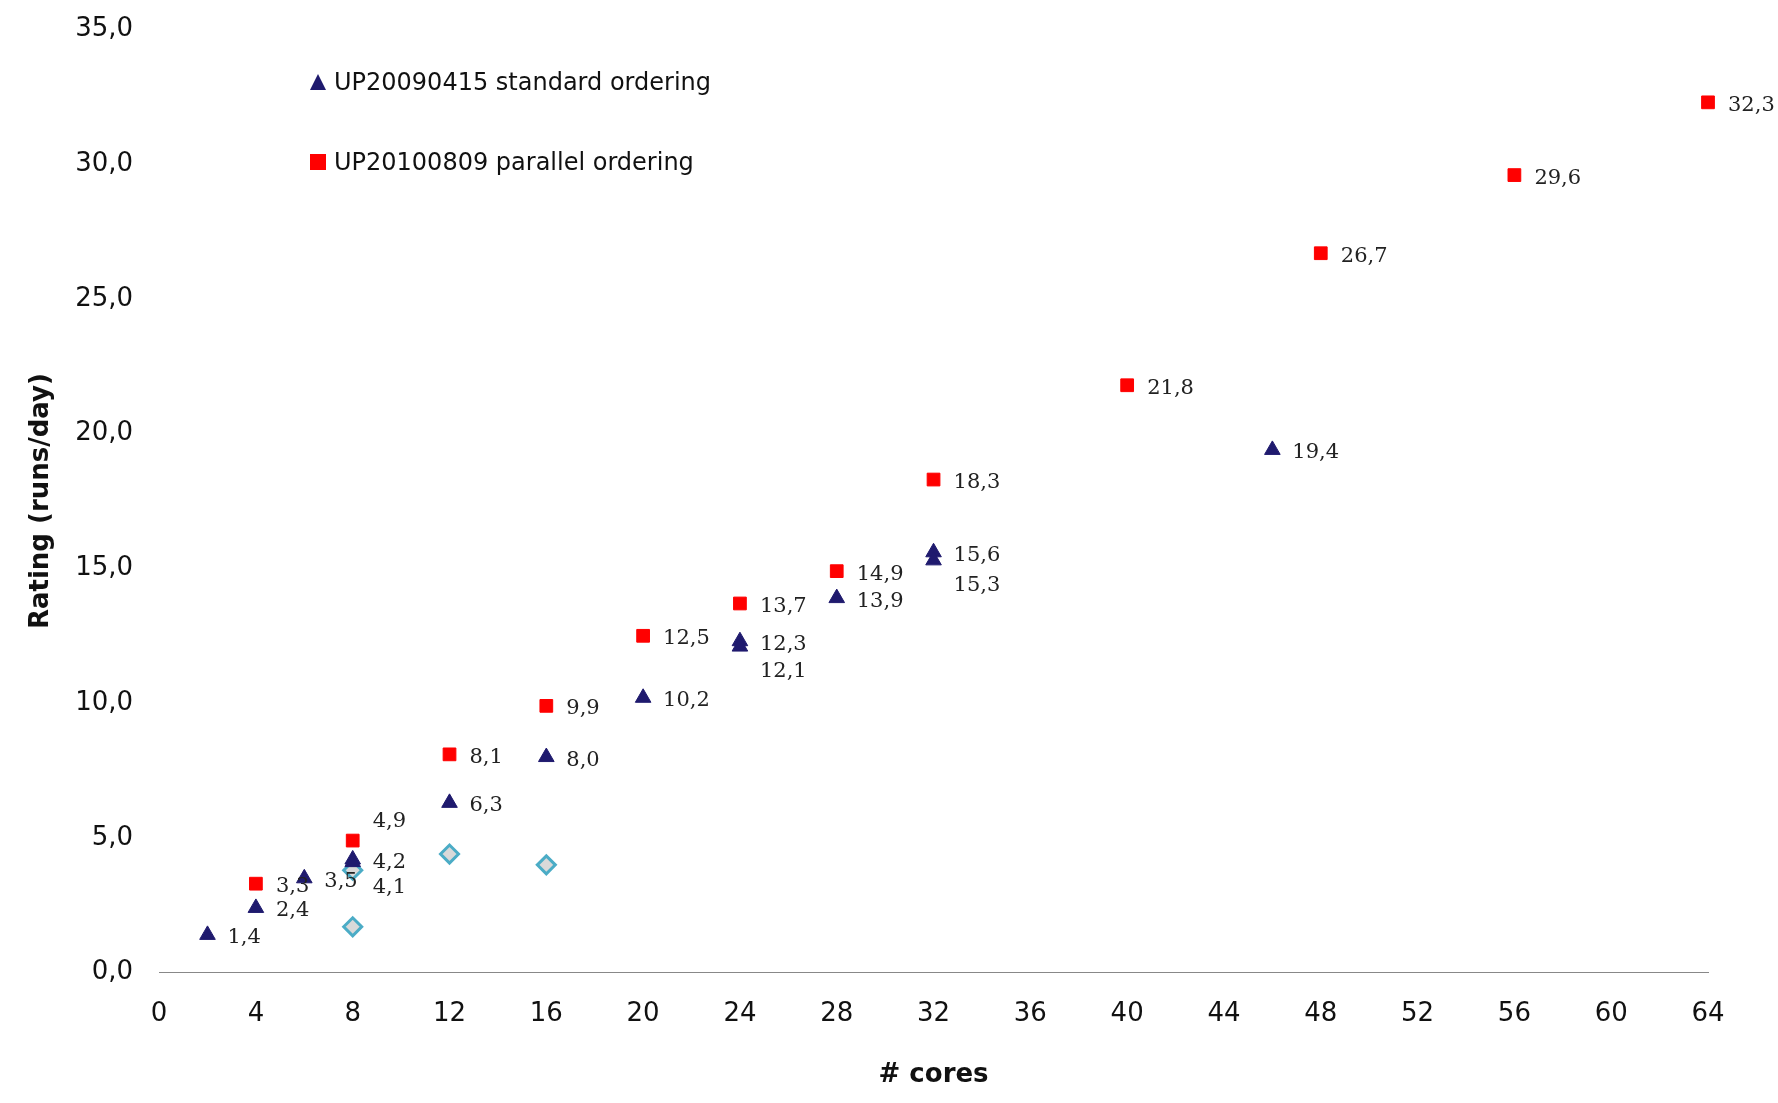  Describe the element at coordinates (39, 501) in the screenshot. I see `y-axis-title: Rating (runs/day)` at that location.